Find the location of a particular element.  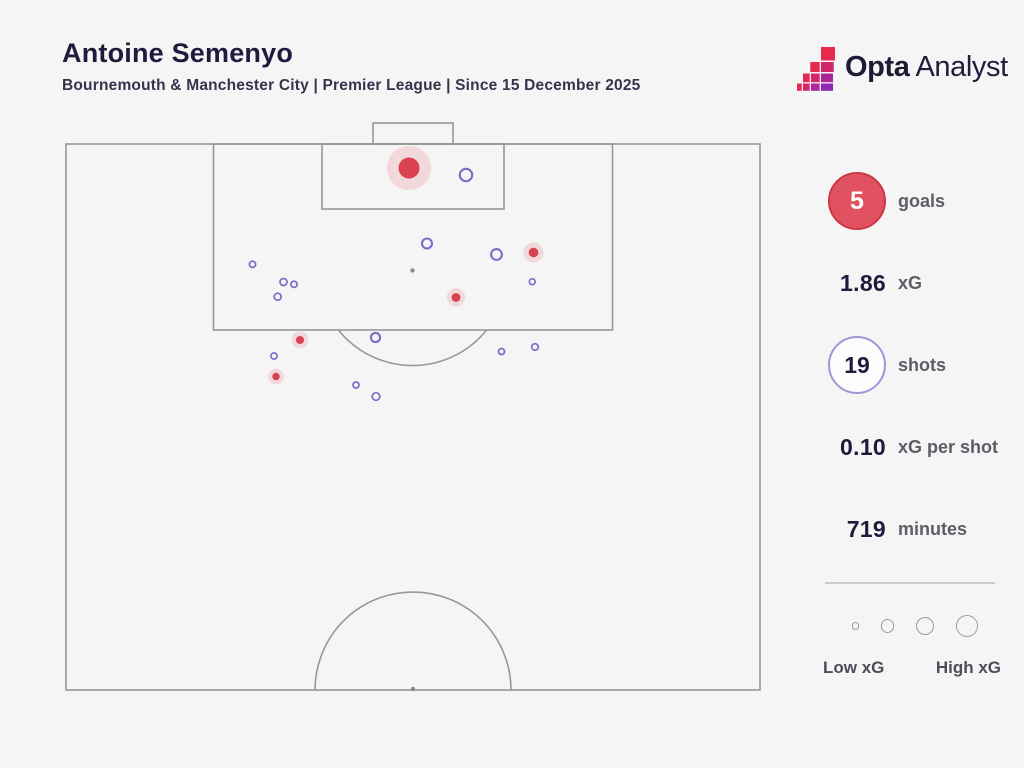

shots-badge: 19 is located at coordinates (857, 365).